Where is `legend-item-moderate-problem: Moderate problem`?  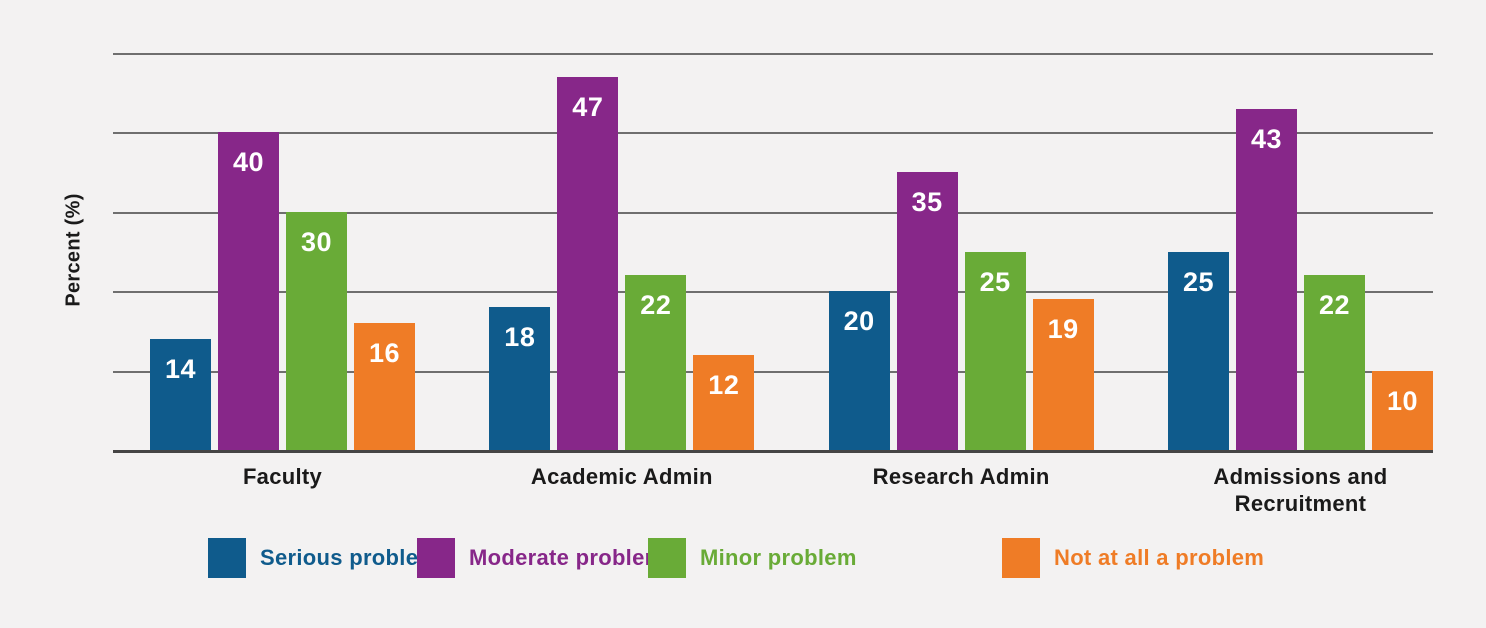 legend-item-moderate-problem: Moderate problem is located at coordinates (541, 558).